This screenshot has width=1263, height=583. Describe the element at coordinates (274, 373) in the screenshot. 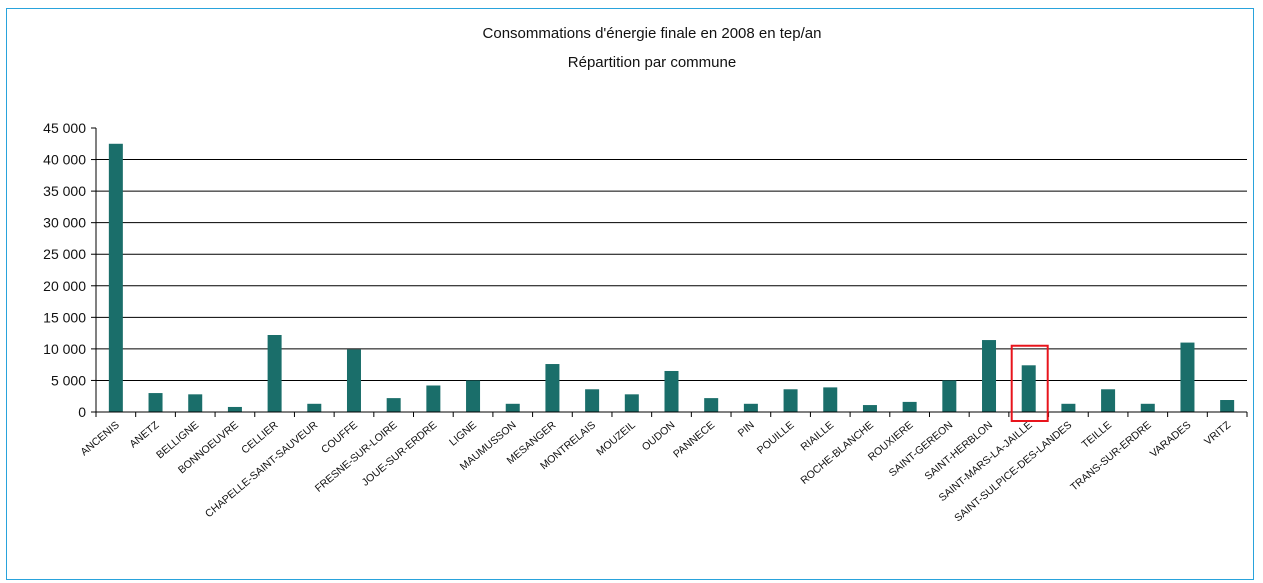

I see `bar-cellier` at that location.